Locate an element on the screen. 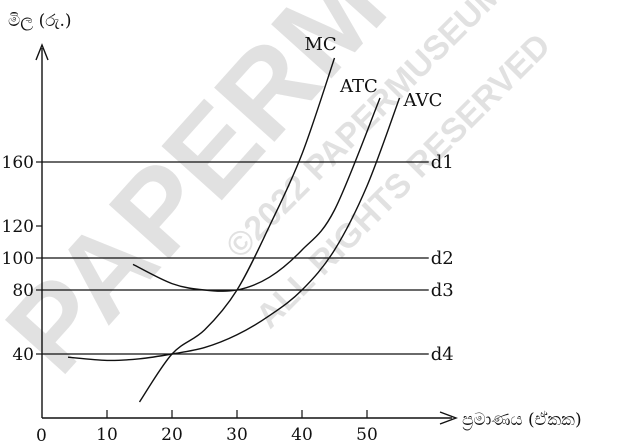 The width and height of the screenshot is (629, 446). x-tick-label: 10 is located at coordinates (107, 435).